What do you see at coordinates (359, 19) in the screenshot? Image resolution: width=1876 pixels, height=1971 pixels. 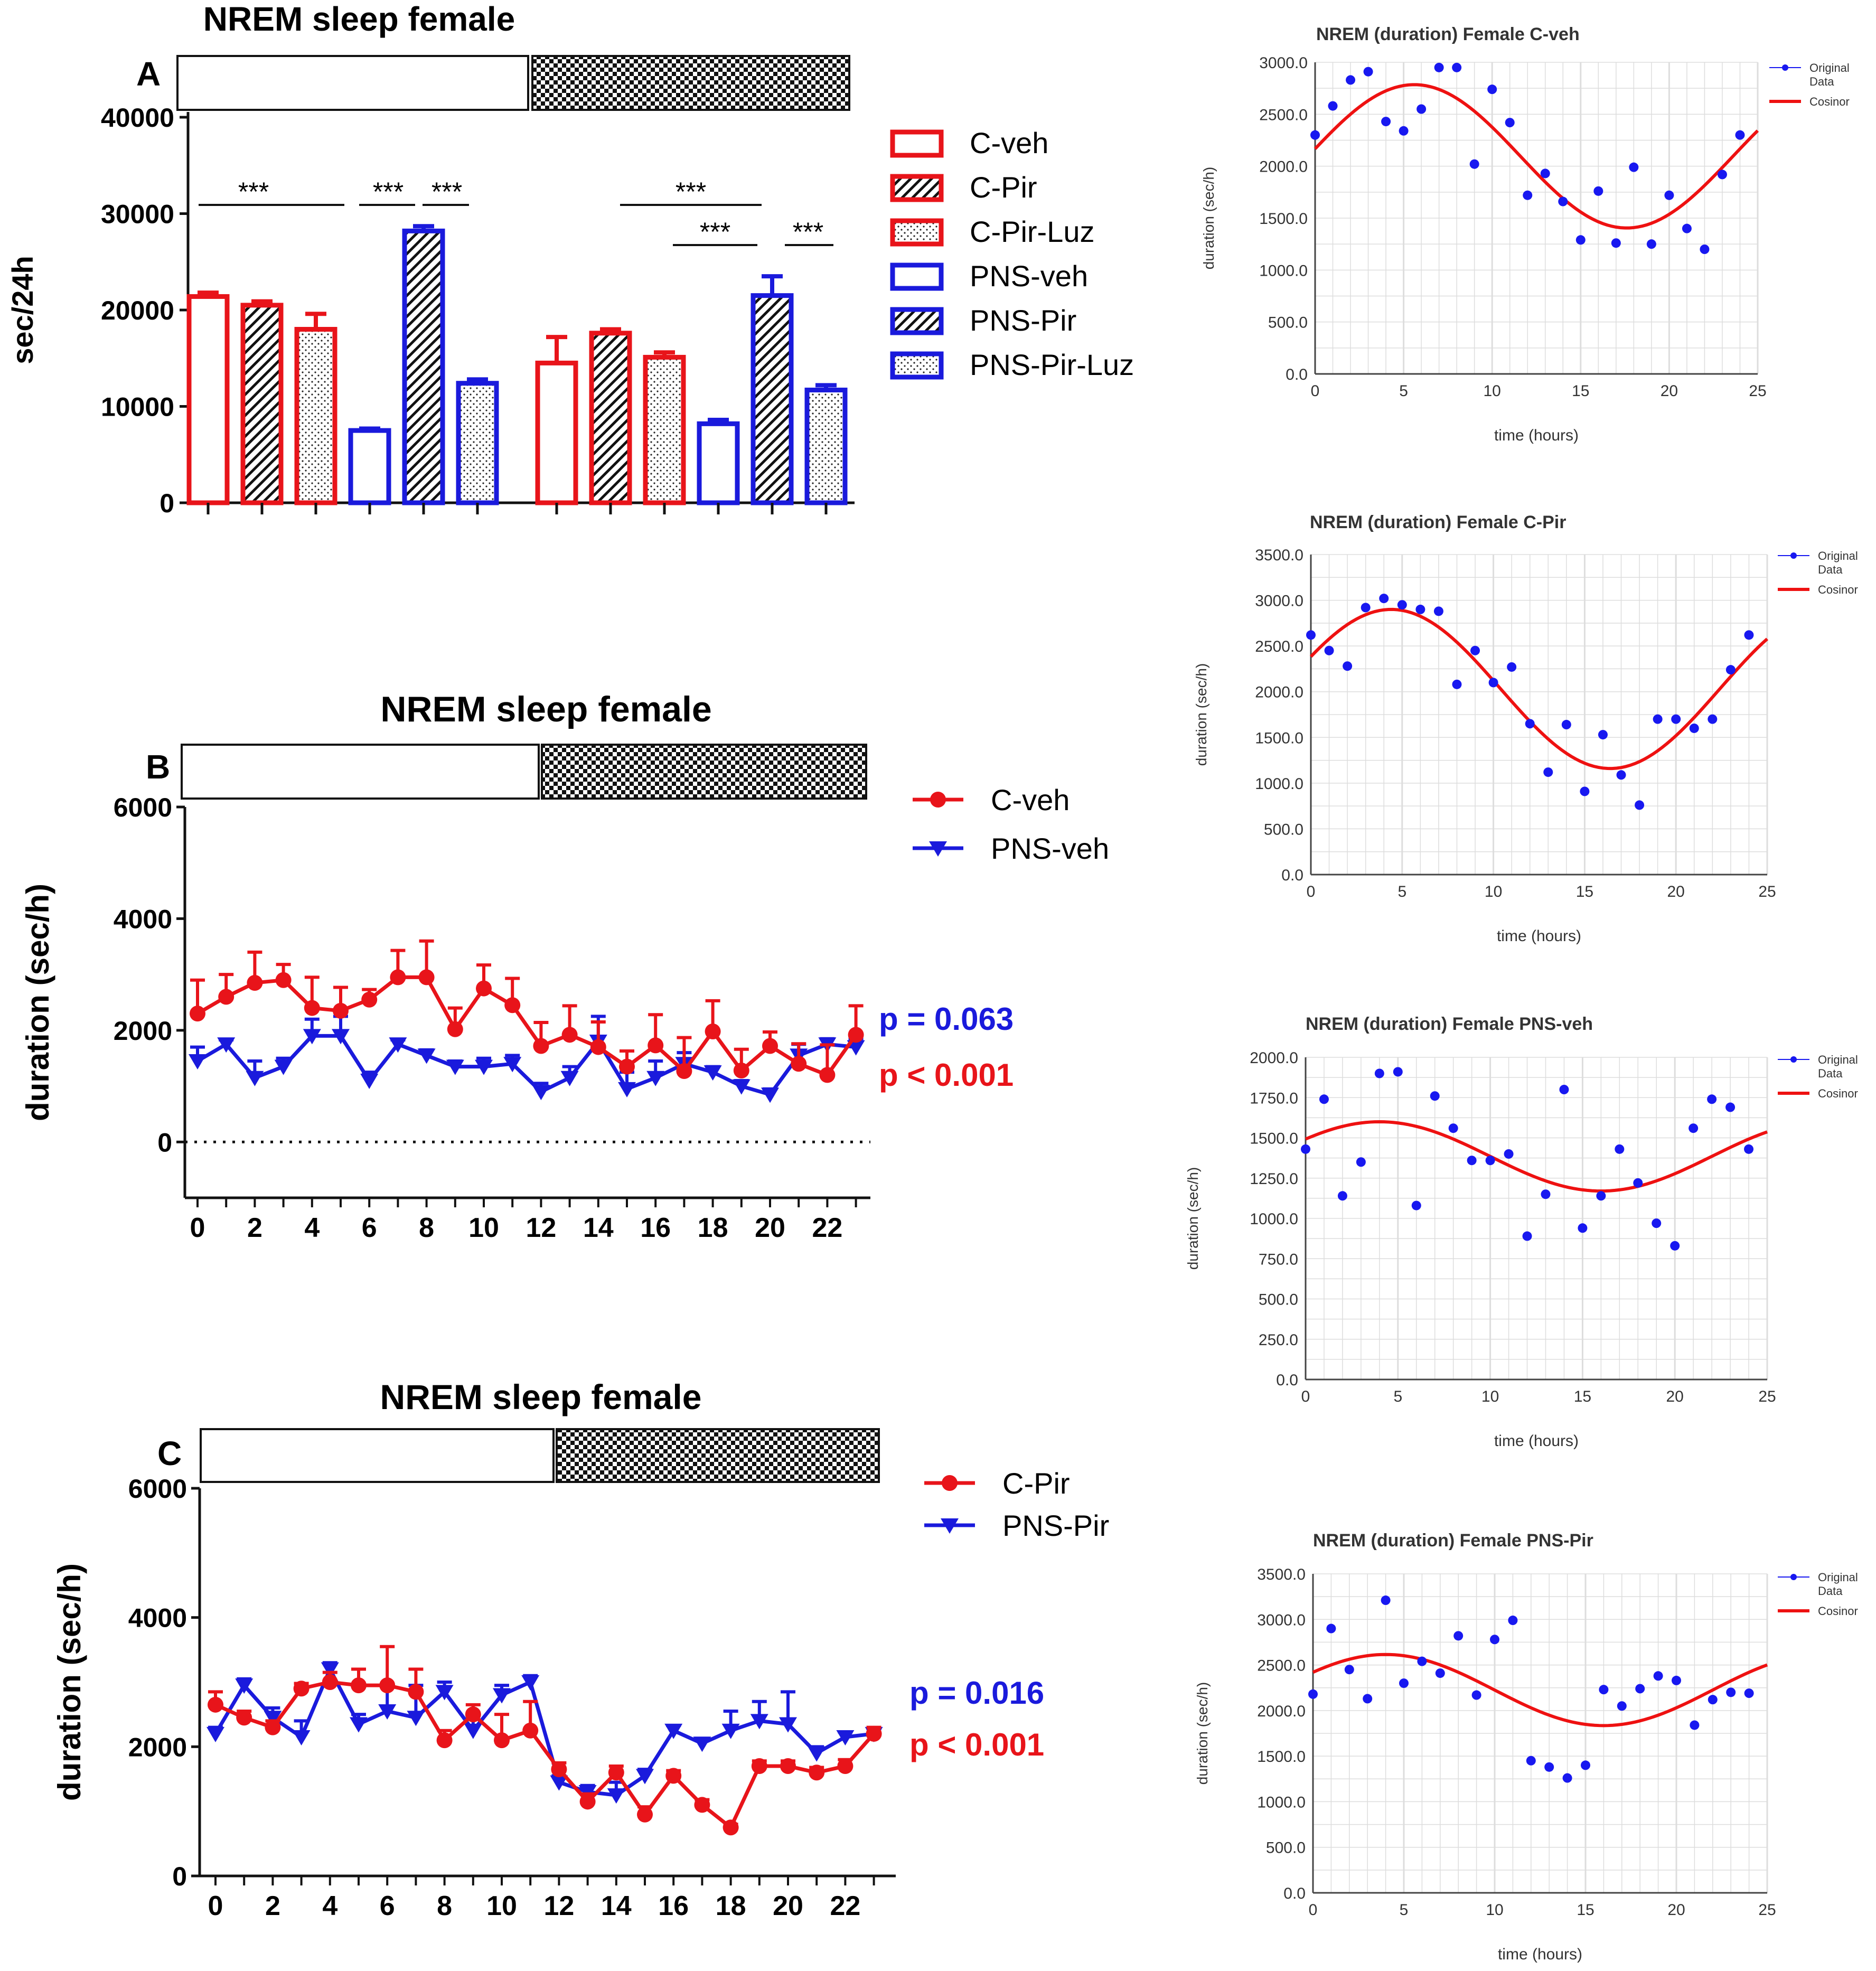 I see `panel-a-title: NREM sleep female` at bounding box center [359, 19].